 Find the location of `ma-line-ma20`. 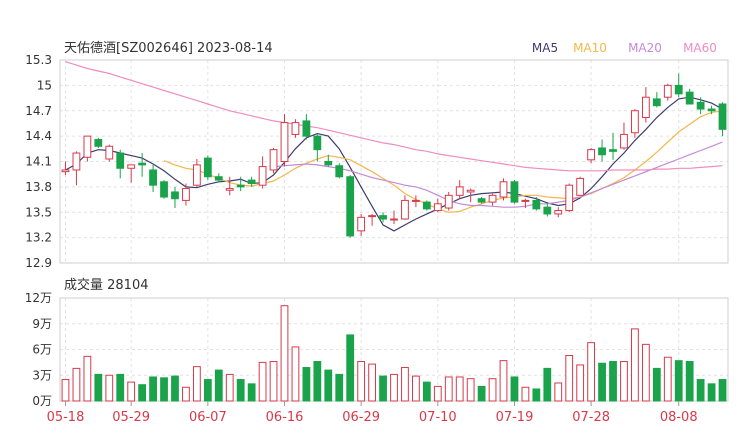

ma-line-ma20 is located at coordinates (498, 174).